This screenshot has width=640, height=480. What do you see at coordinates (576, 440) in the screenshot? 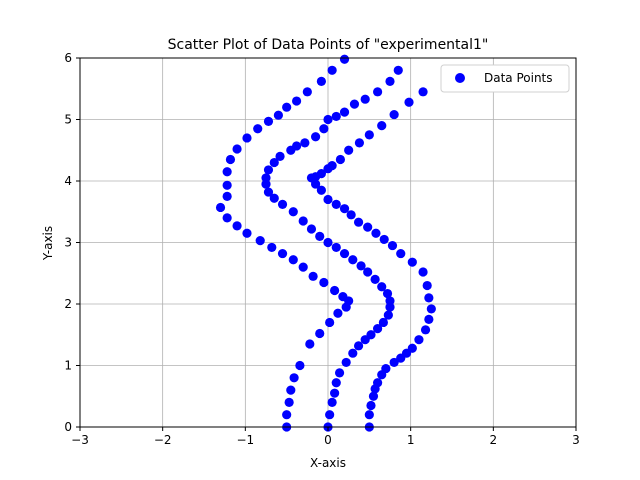
I see `x-tick-label: 3` at bounding box center [576, 440].